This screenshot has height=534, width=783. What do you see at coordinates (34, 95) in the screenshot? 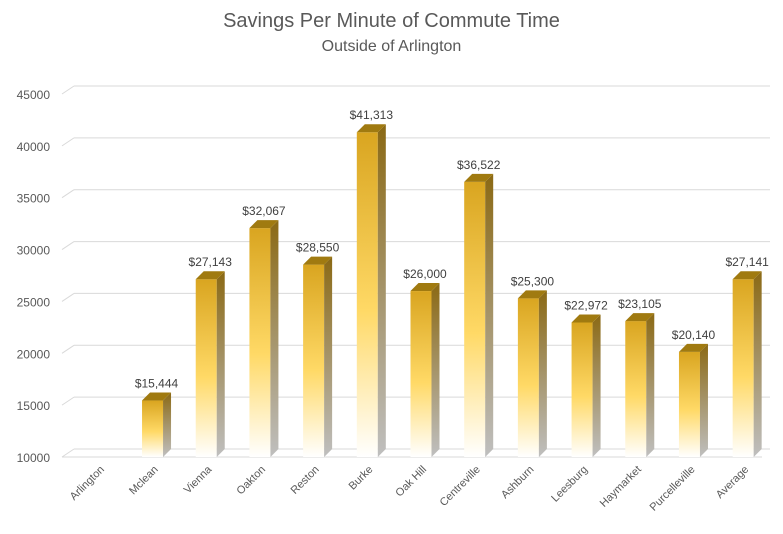
I see `y-tick-label: 45000` at bounding box center [34, 95].